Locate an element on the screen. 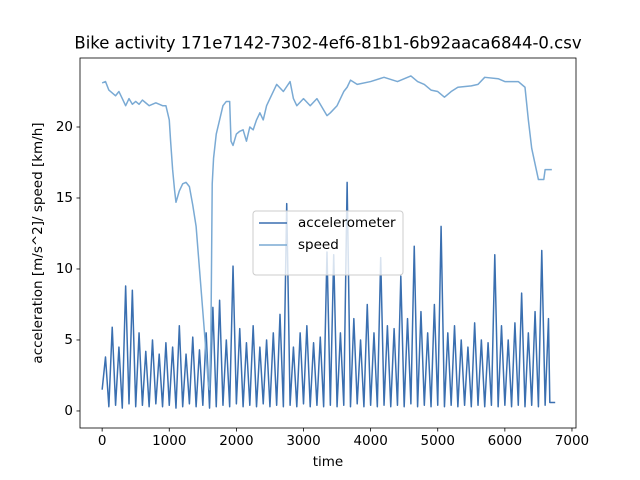  x-tick-label: 4000 is located at coordinates (370, 441).